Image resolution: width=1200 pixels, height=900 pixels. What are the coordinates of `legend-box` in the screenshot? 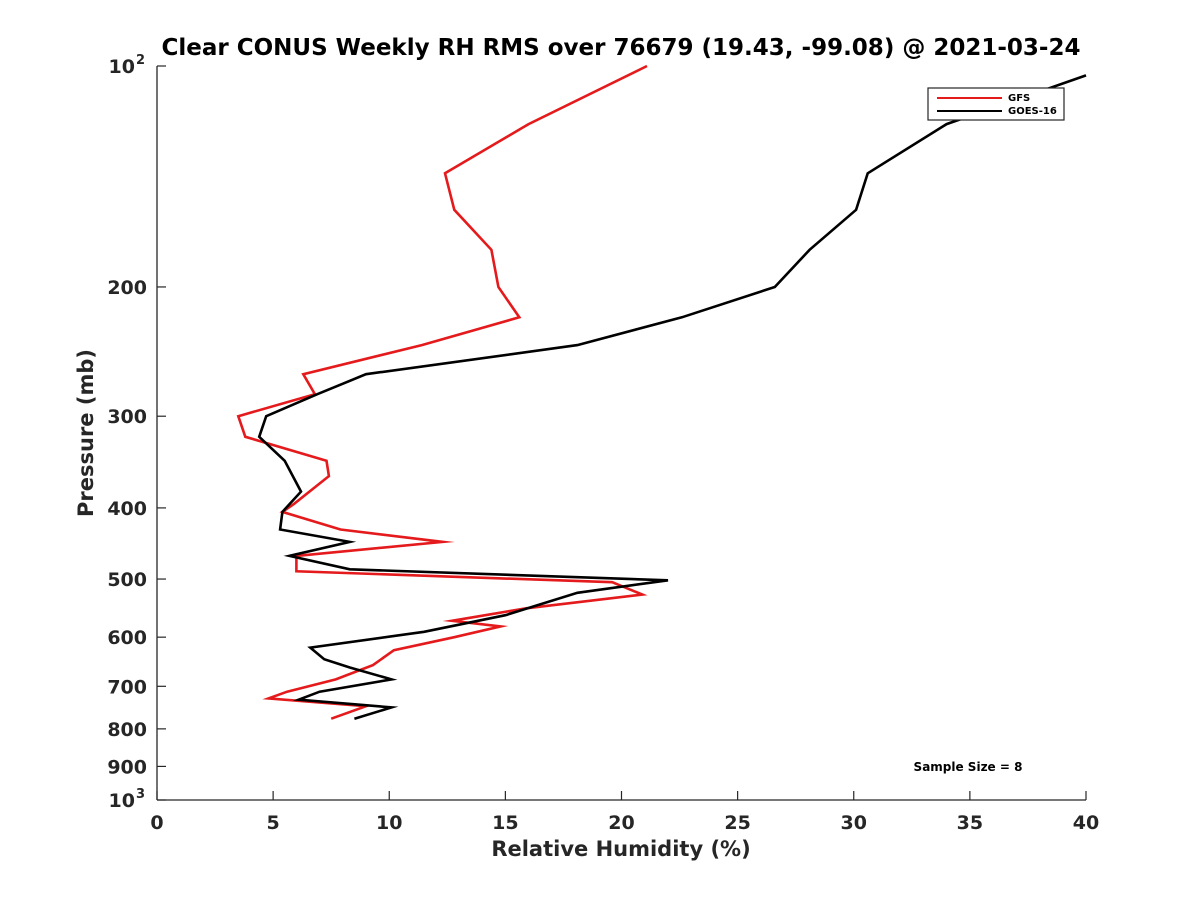 It's located at (996, 104).